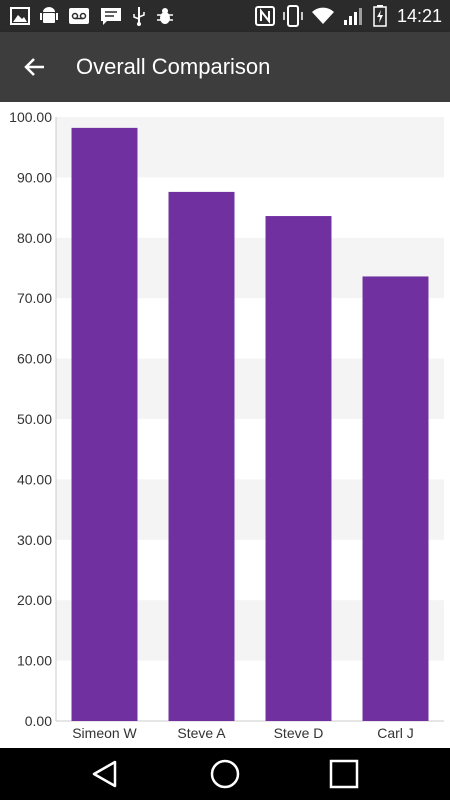 This screenshot has width=450, height=800. I want to click on vibrate-icon, so click(293, 16).